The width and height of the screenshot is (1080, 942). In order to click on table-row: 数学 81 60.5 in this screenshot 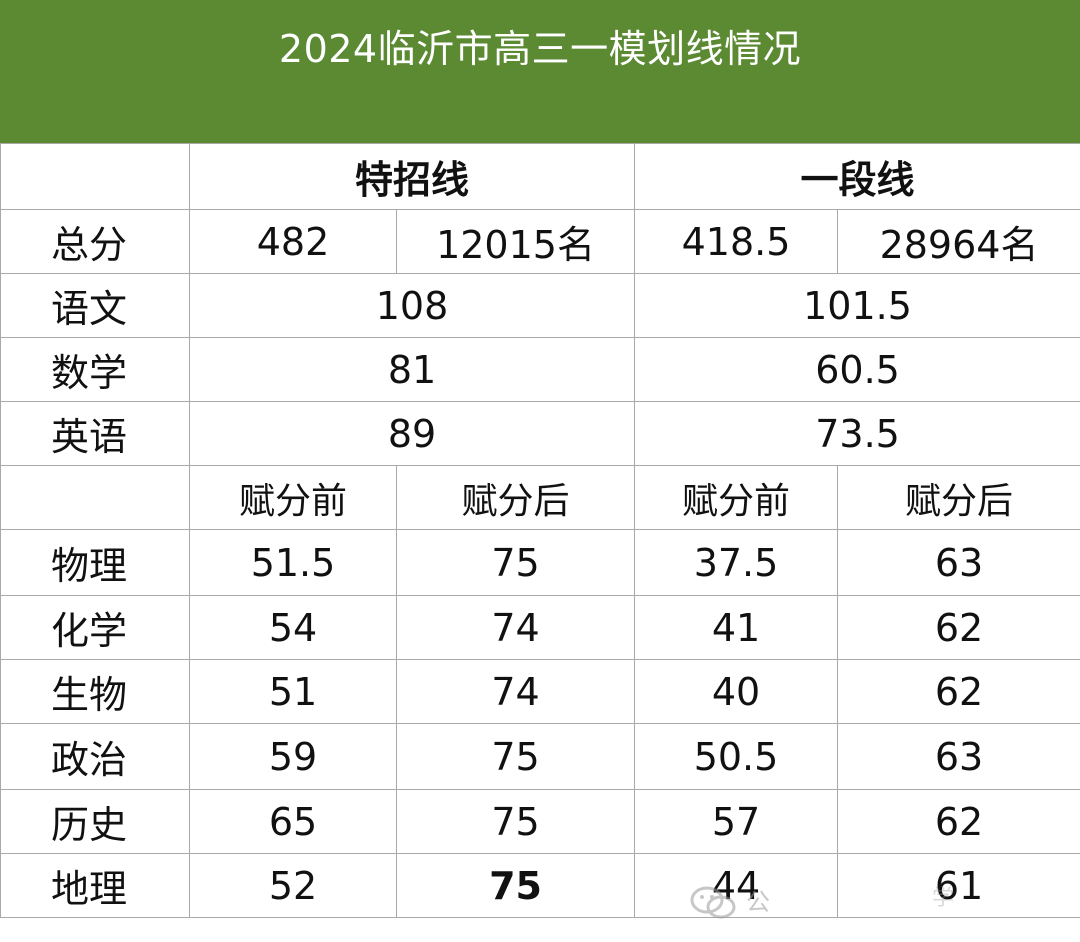, I will do `click(540, 369)`.